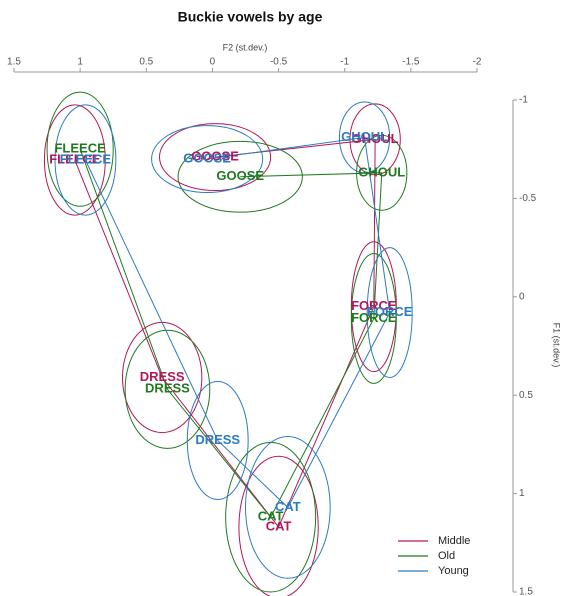 The height and width of the screenshot is (596, 568). I want to click on legend-label: Old, so click(446, 556).